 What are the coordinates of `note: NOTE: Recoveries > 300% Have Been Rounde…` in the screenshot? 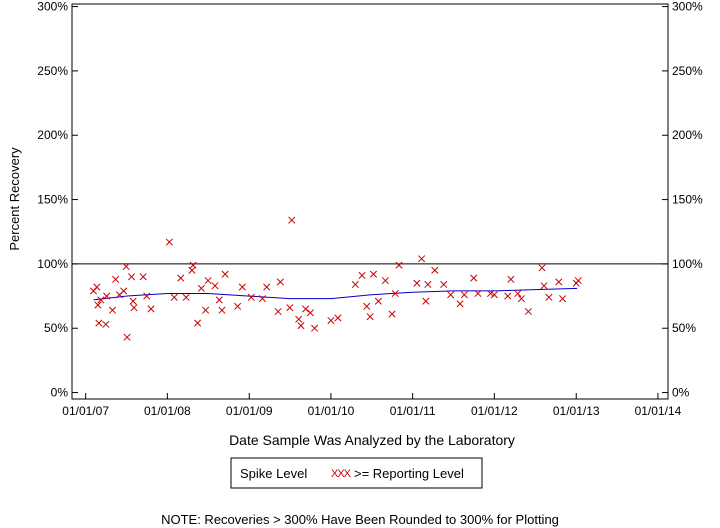 It's located at (360, 519).